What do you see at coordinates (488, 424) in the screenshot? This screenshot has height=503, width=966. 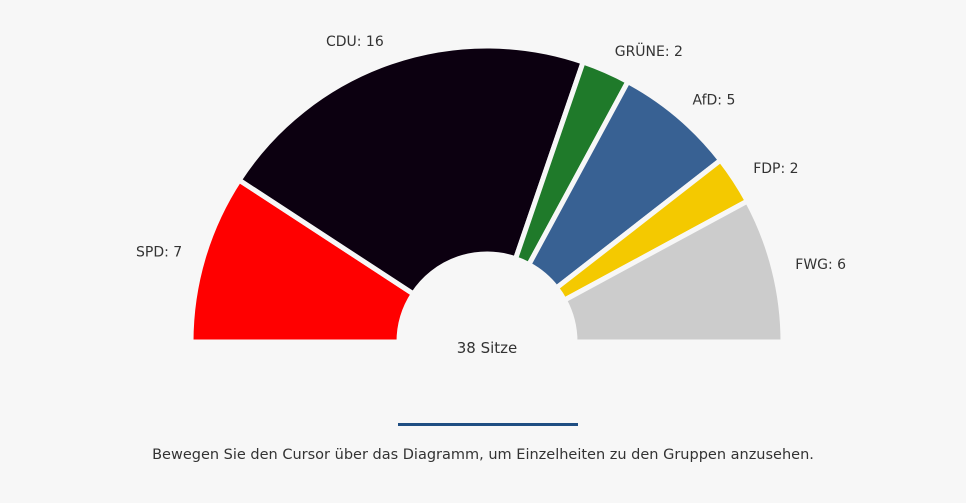 I see `divider` at bounding box center [488, 424].